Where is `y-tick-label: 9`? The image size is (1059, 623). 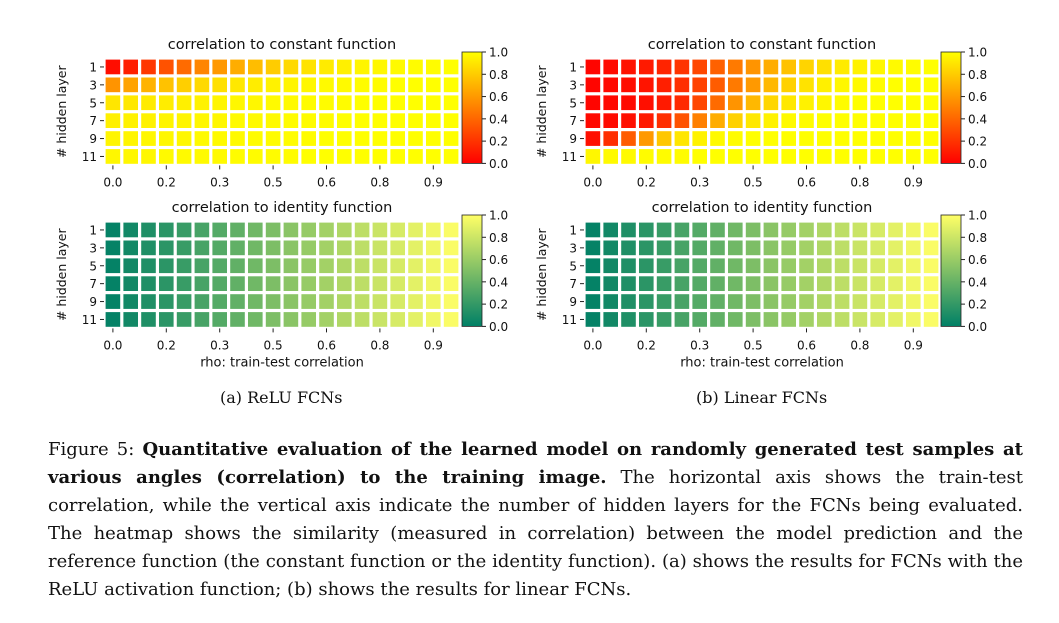
y-tick-label: 9 is located at coordinates (573, 139).